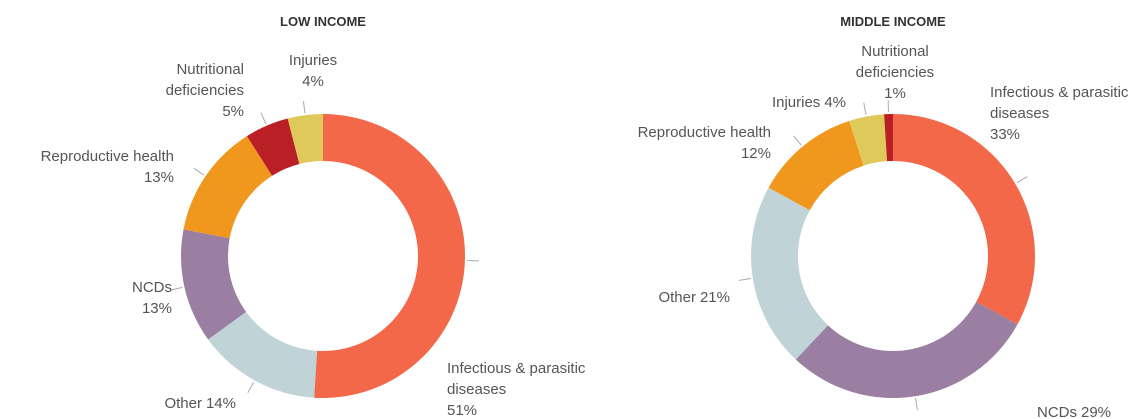  I want to click on data-label: Infectious & parasitic diseases 33%, so click(1060, 113).